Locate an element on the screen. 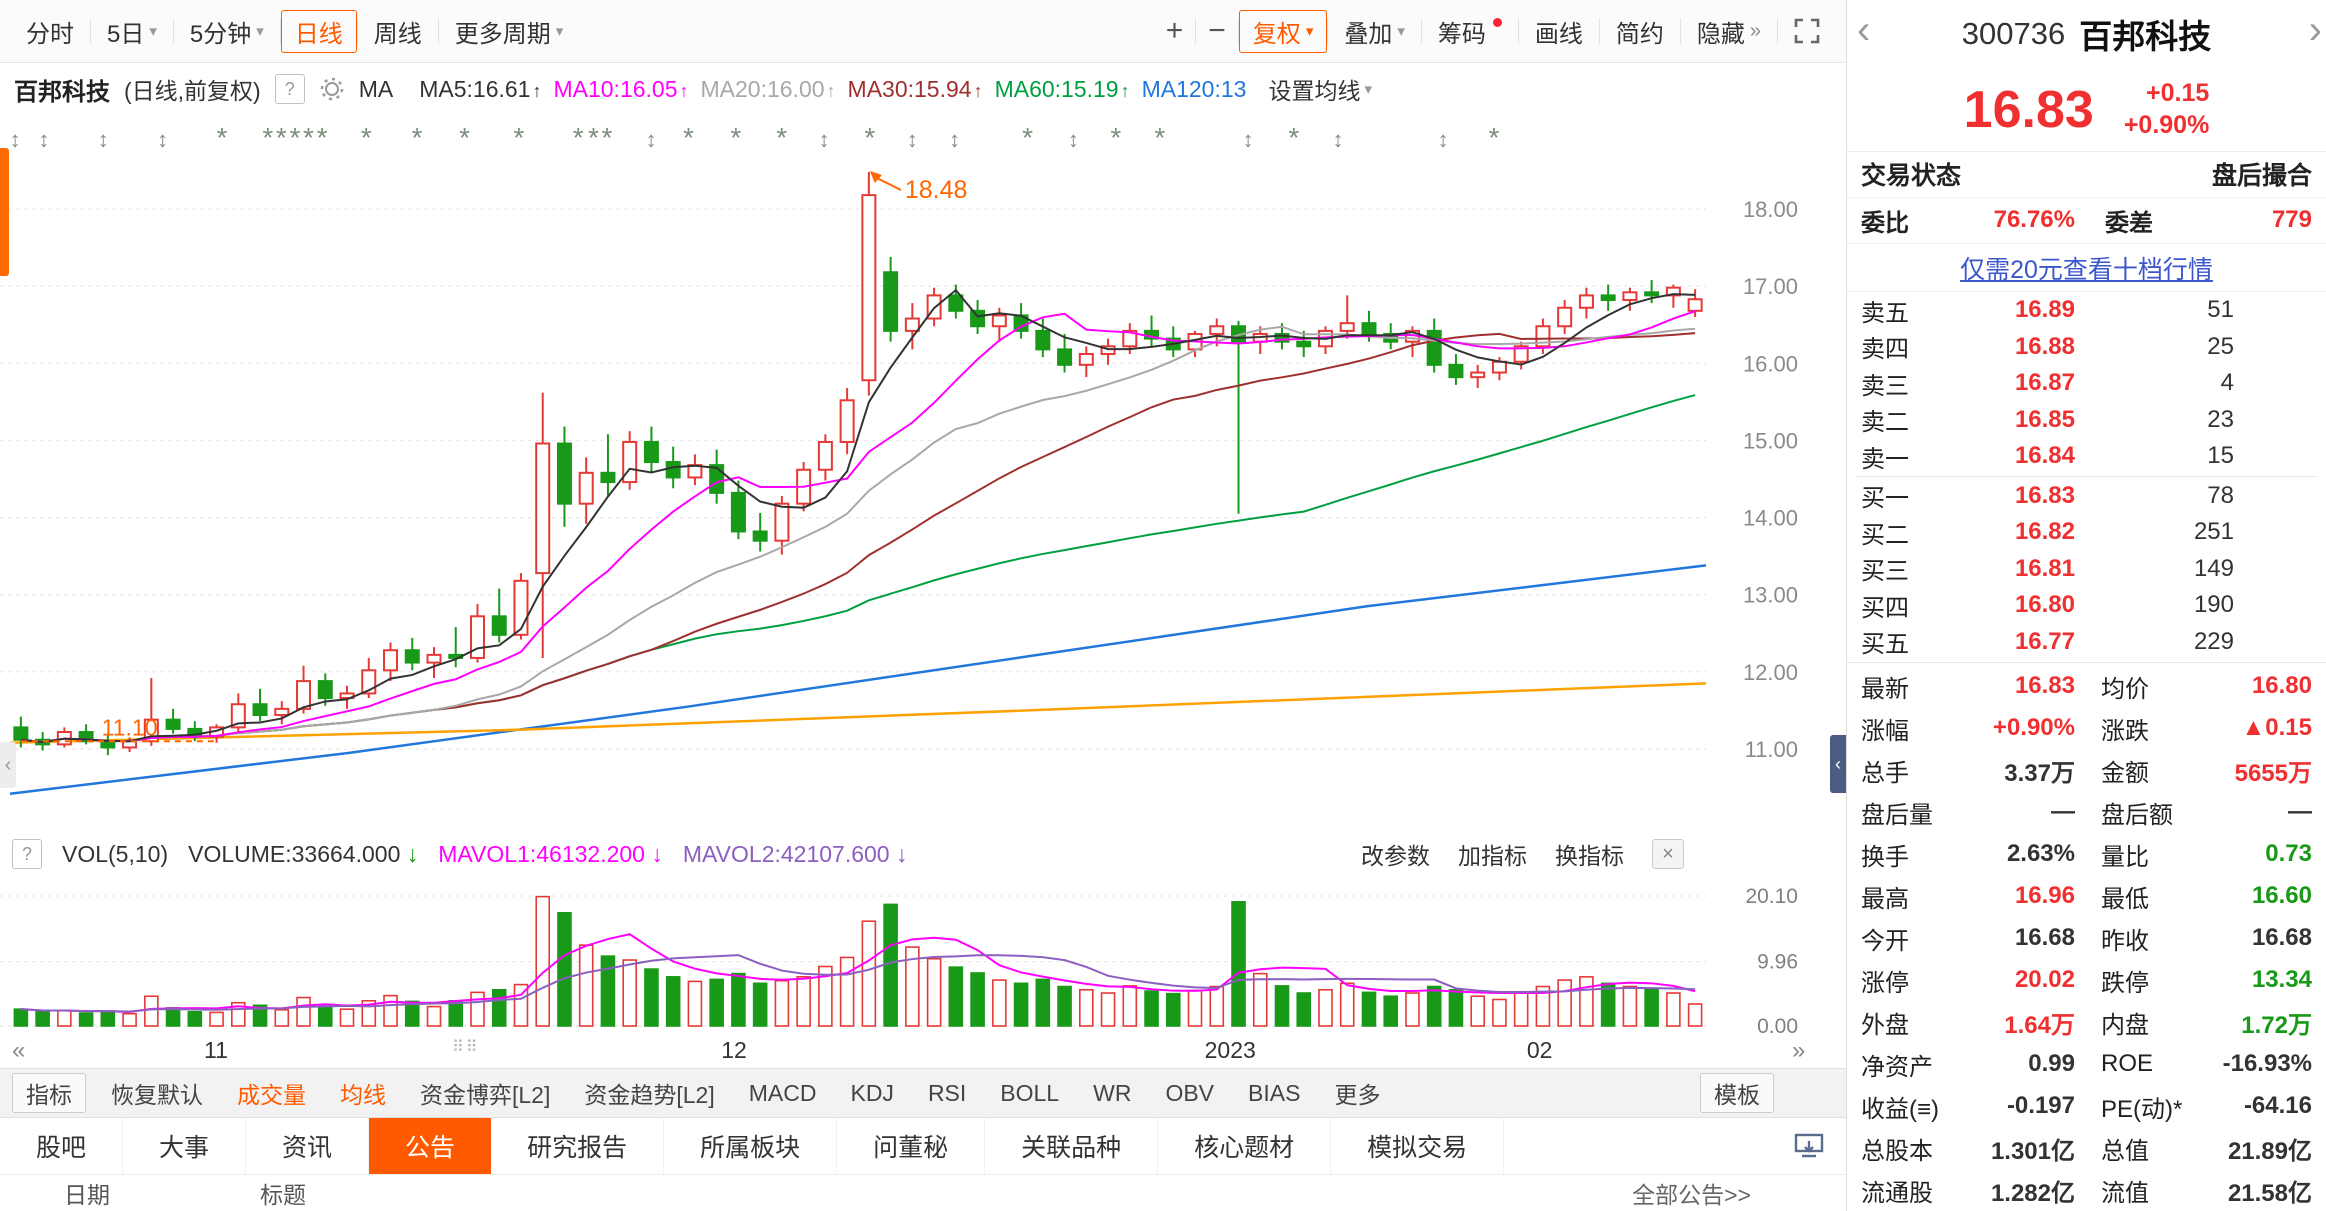 The image size is (2326, 1211). stat-label: 今开 is located at coordinates (1885, 941).